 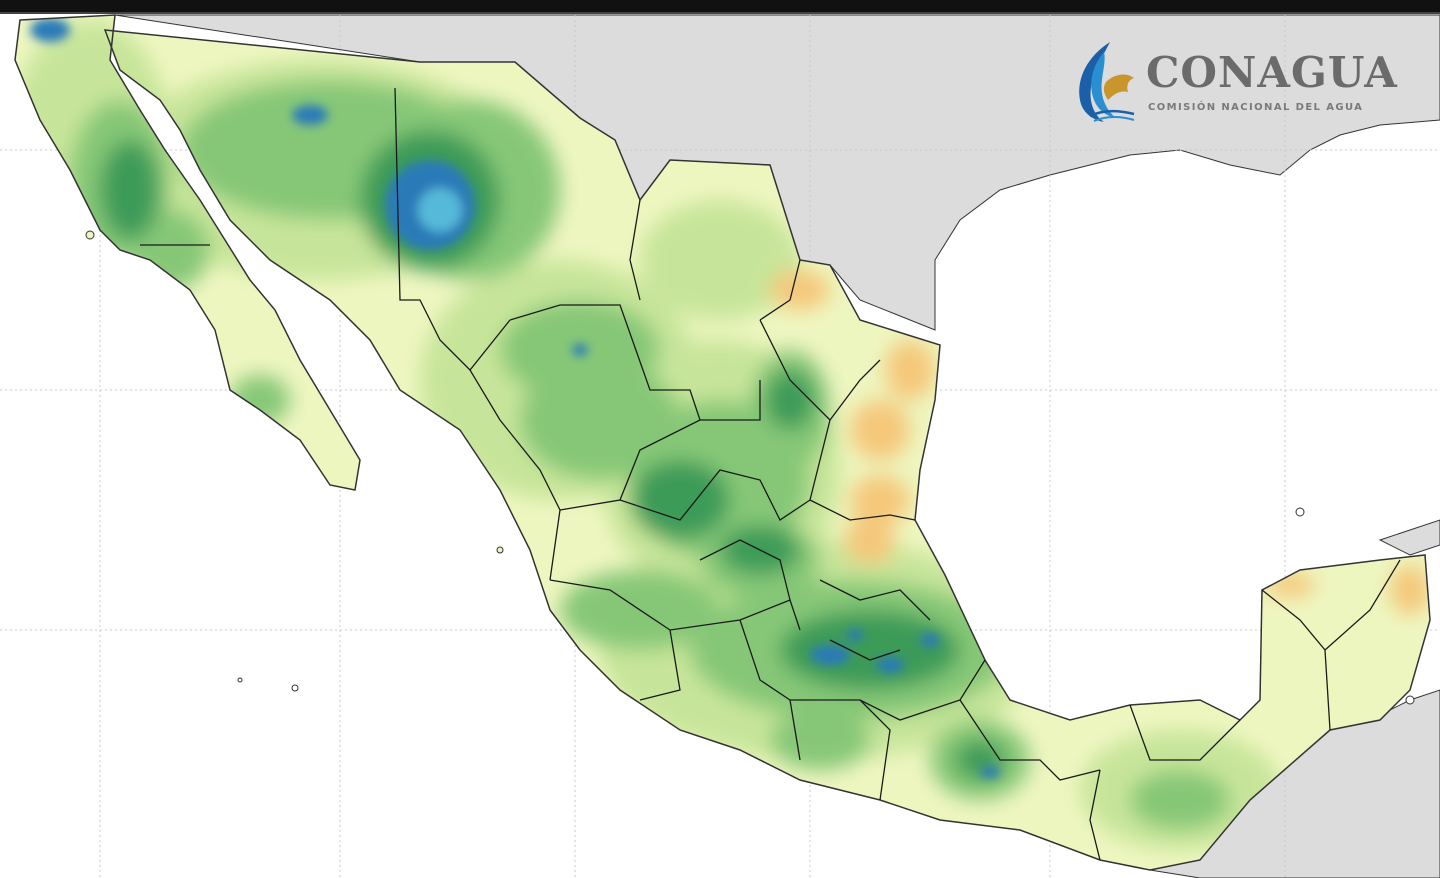 I want to click on cuba-land, so click(x=1409, y=537).